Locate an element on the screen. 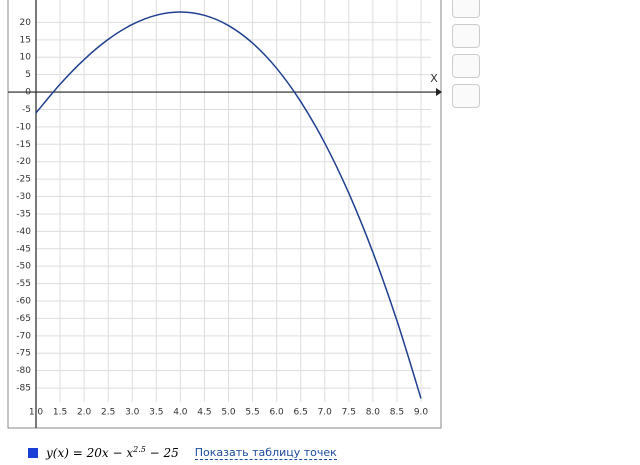 The height and width of the screenshot is (465, 640). y-tick-label: -20 is located at coordinates (23, 162).